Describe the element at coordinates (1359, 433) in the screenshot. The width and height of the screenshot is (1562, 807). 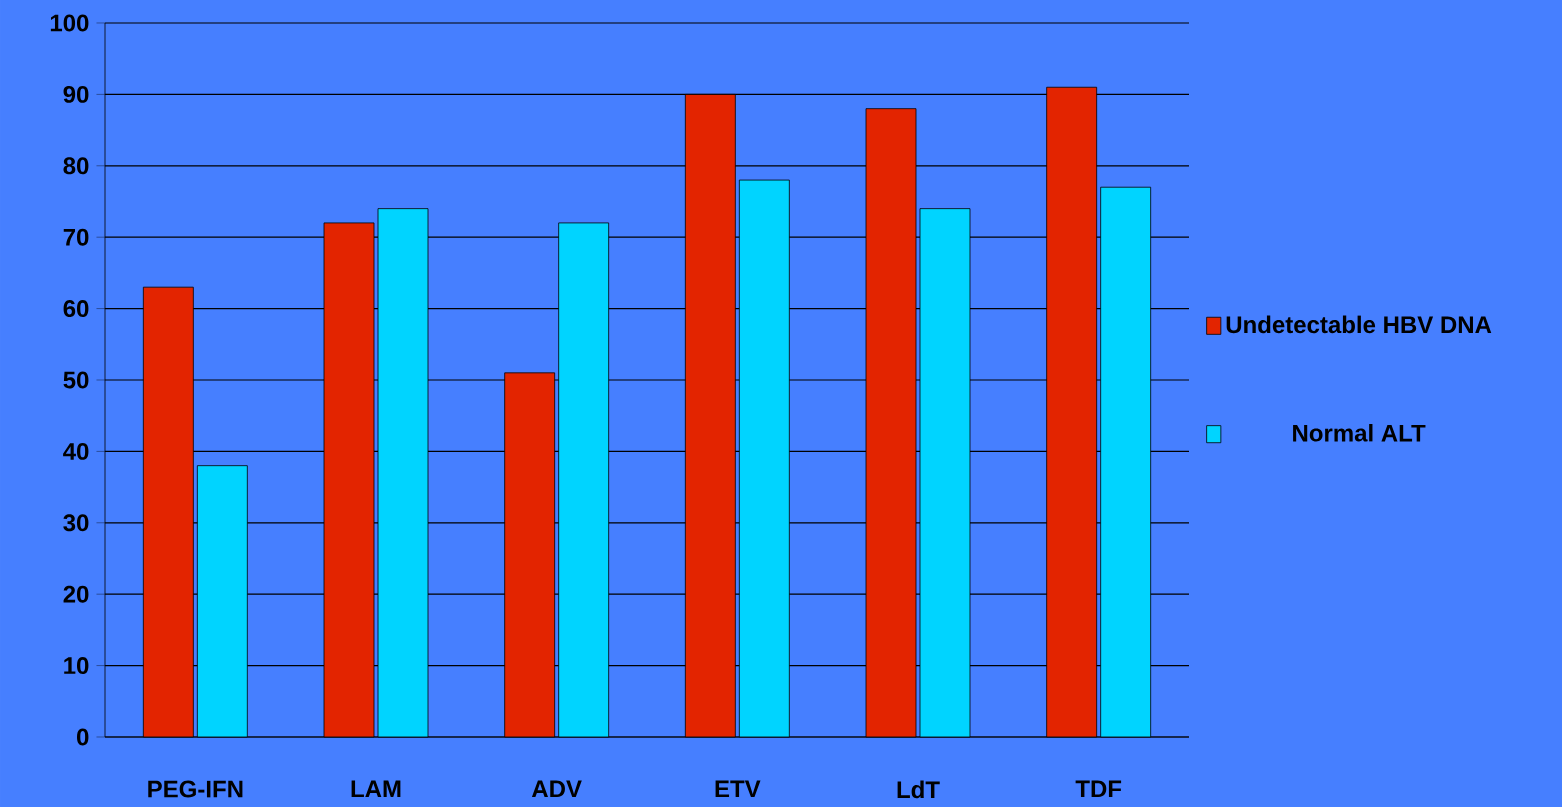
I see `text: Normal ALT` at that location.